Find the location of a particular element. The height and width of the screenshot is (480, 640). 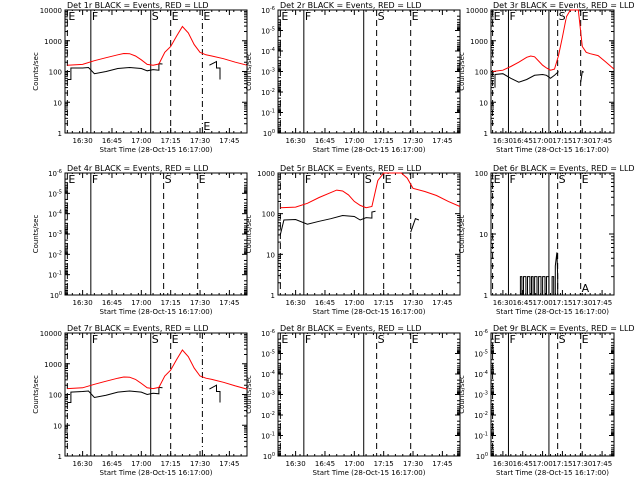

y-tick-label-exp: -4 is located at coordinates (272, 50).